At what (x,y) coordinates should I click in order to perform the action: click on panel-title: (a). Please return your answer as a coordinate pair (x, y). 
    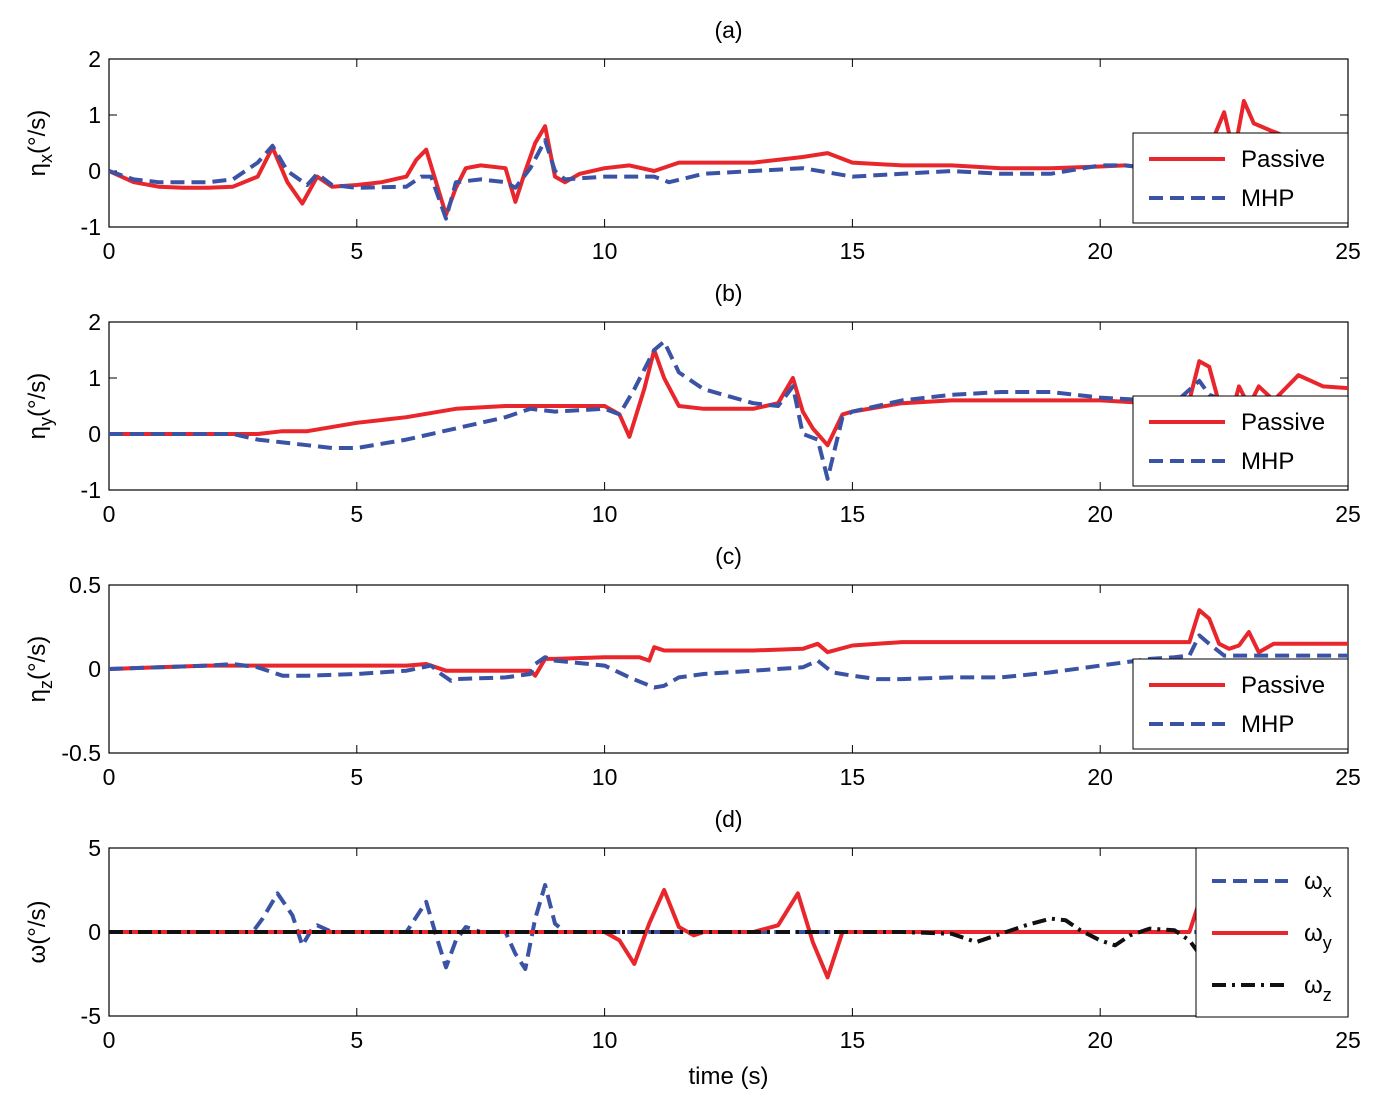
    Looking at the image, I should click on (728, 30).